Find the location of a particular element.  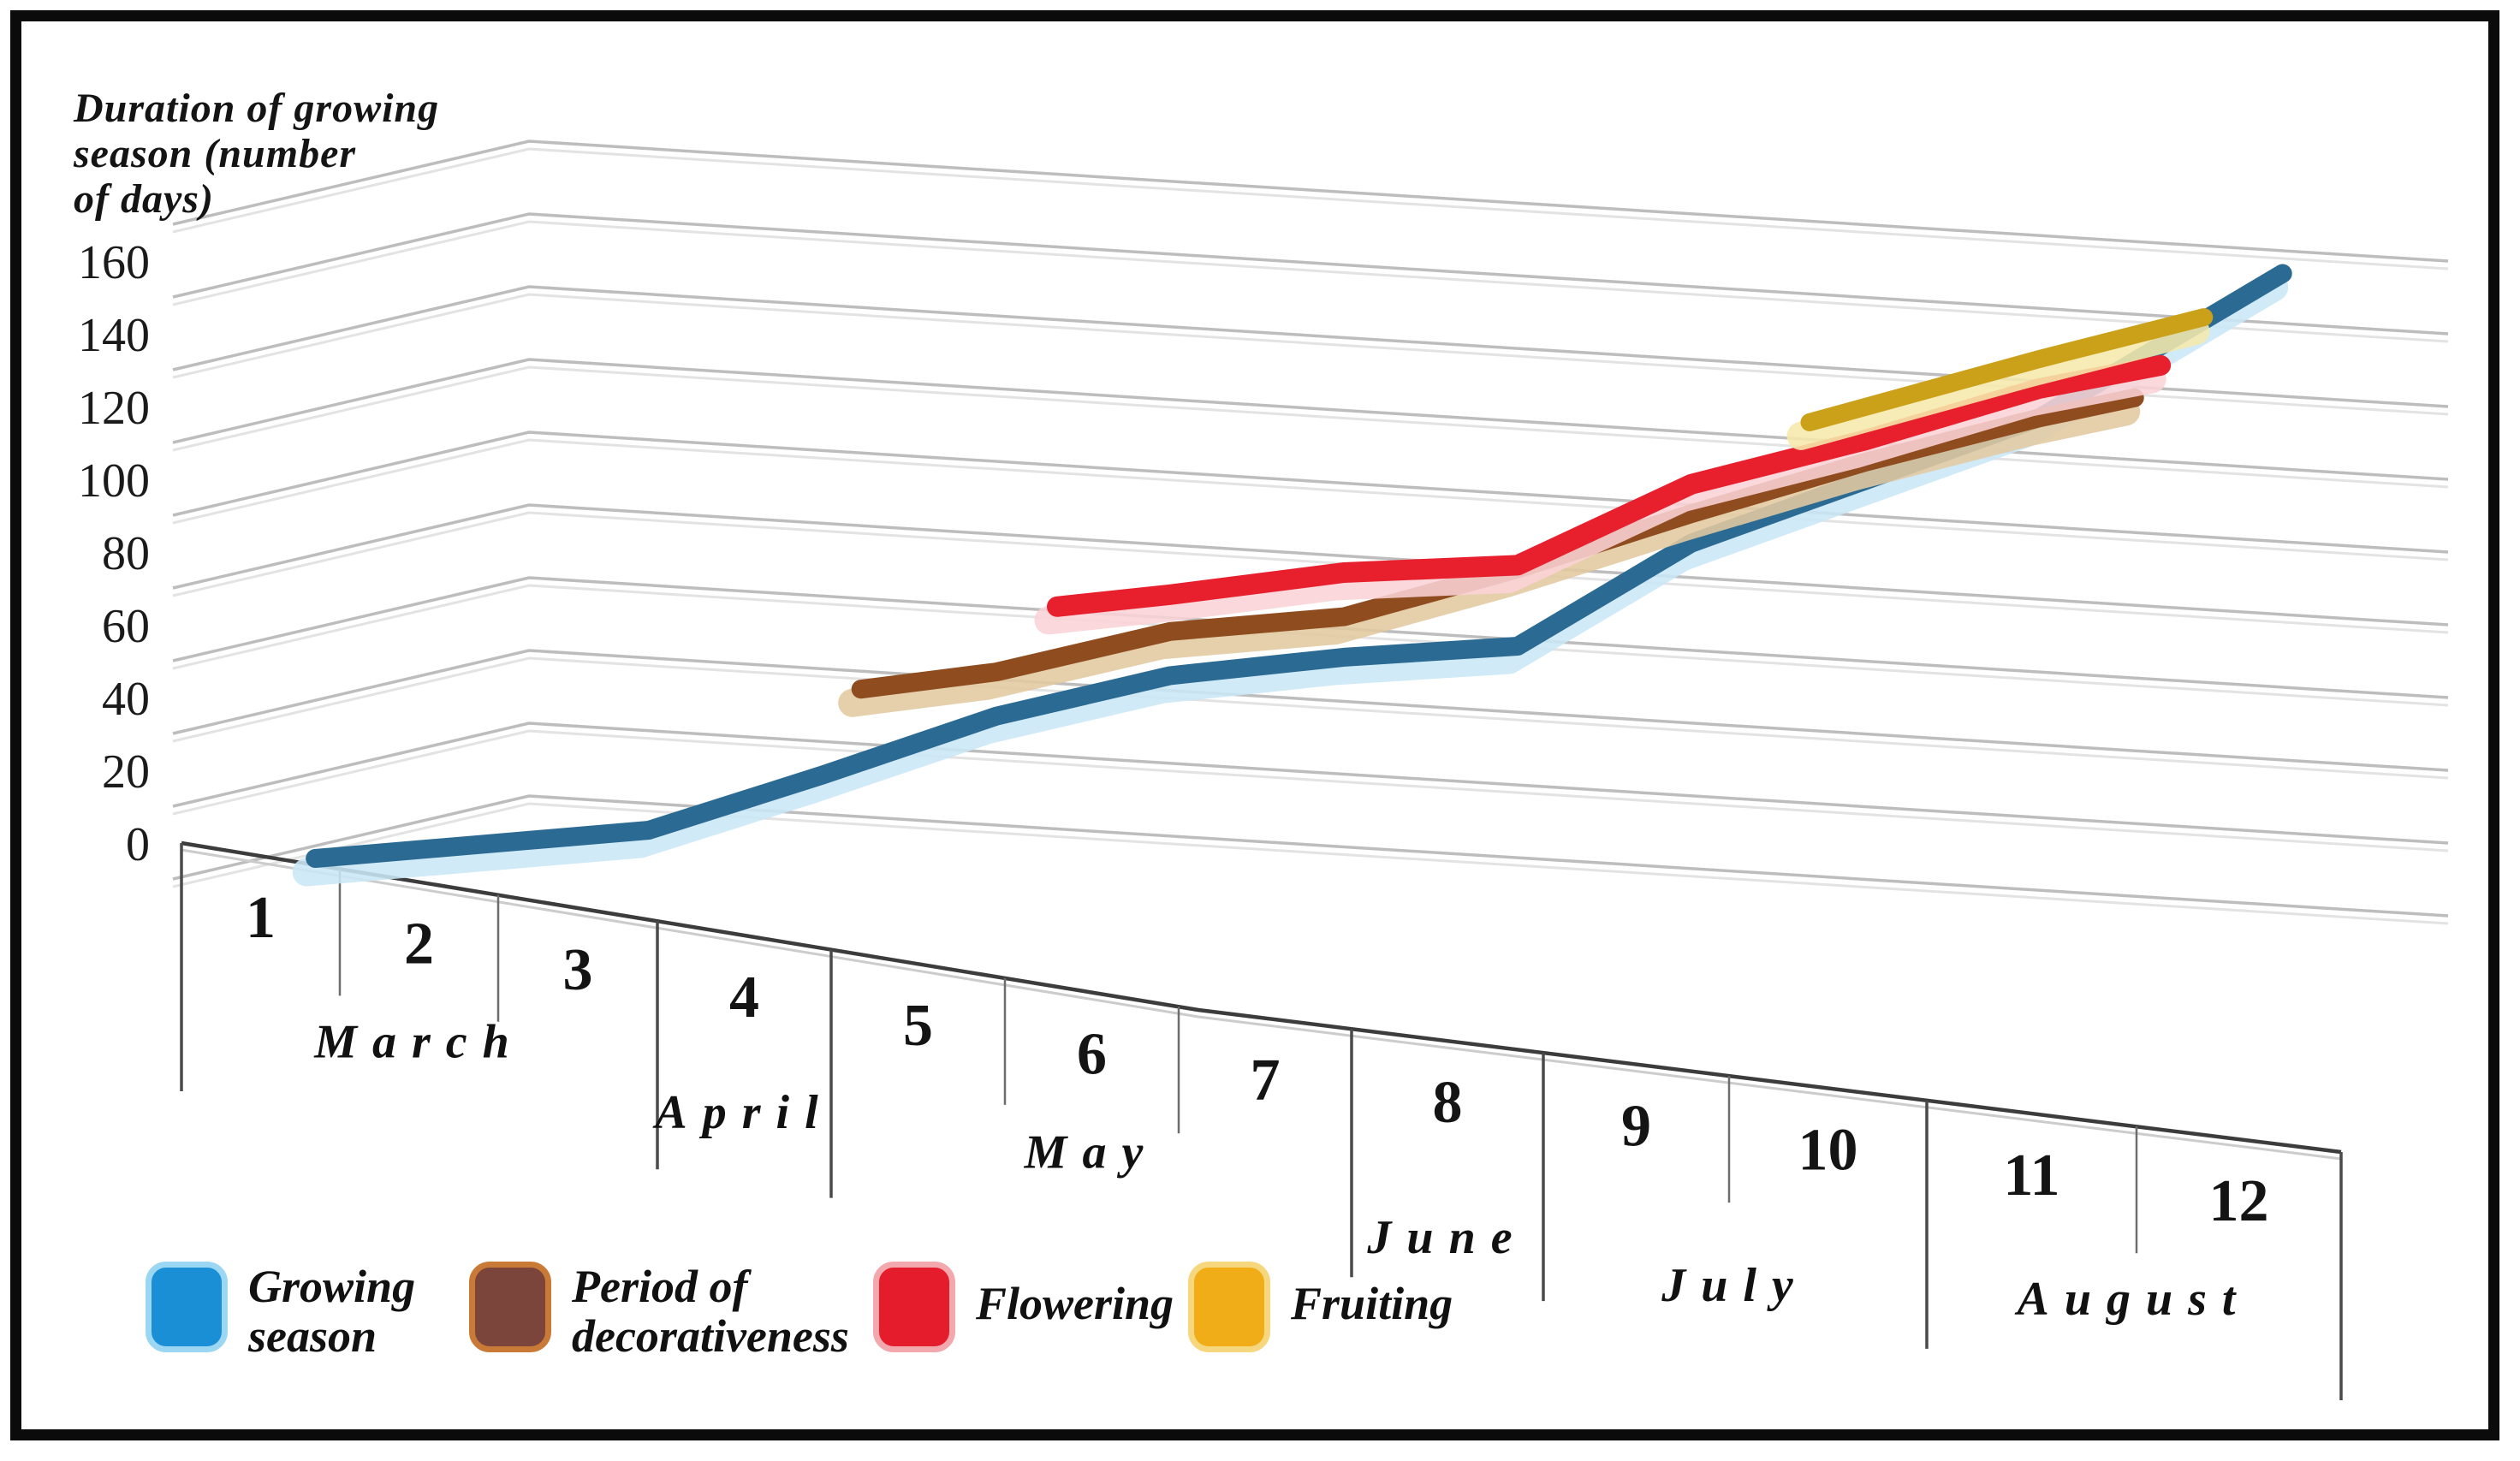

legend-item-period-of-decorativeness: Period of decorativeness is located at coordinates (659, 1311).